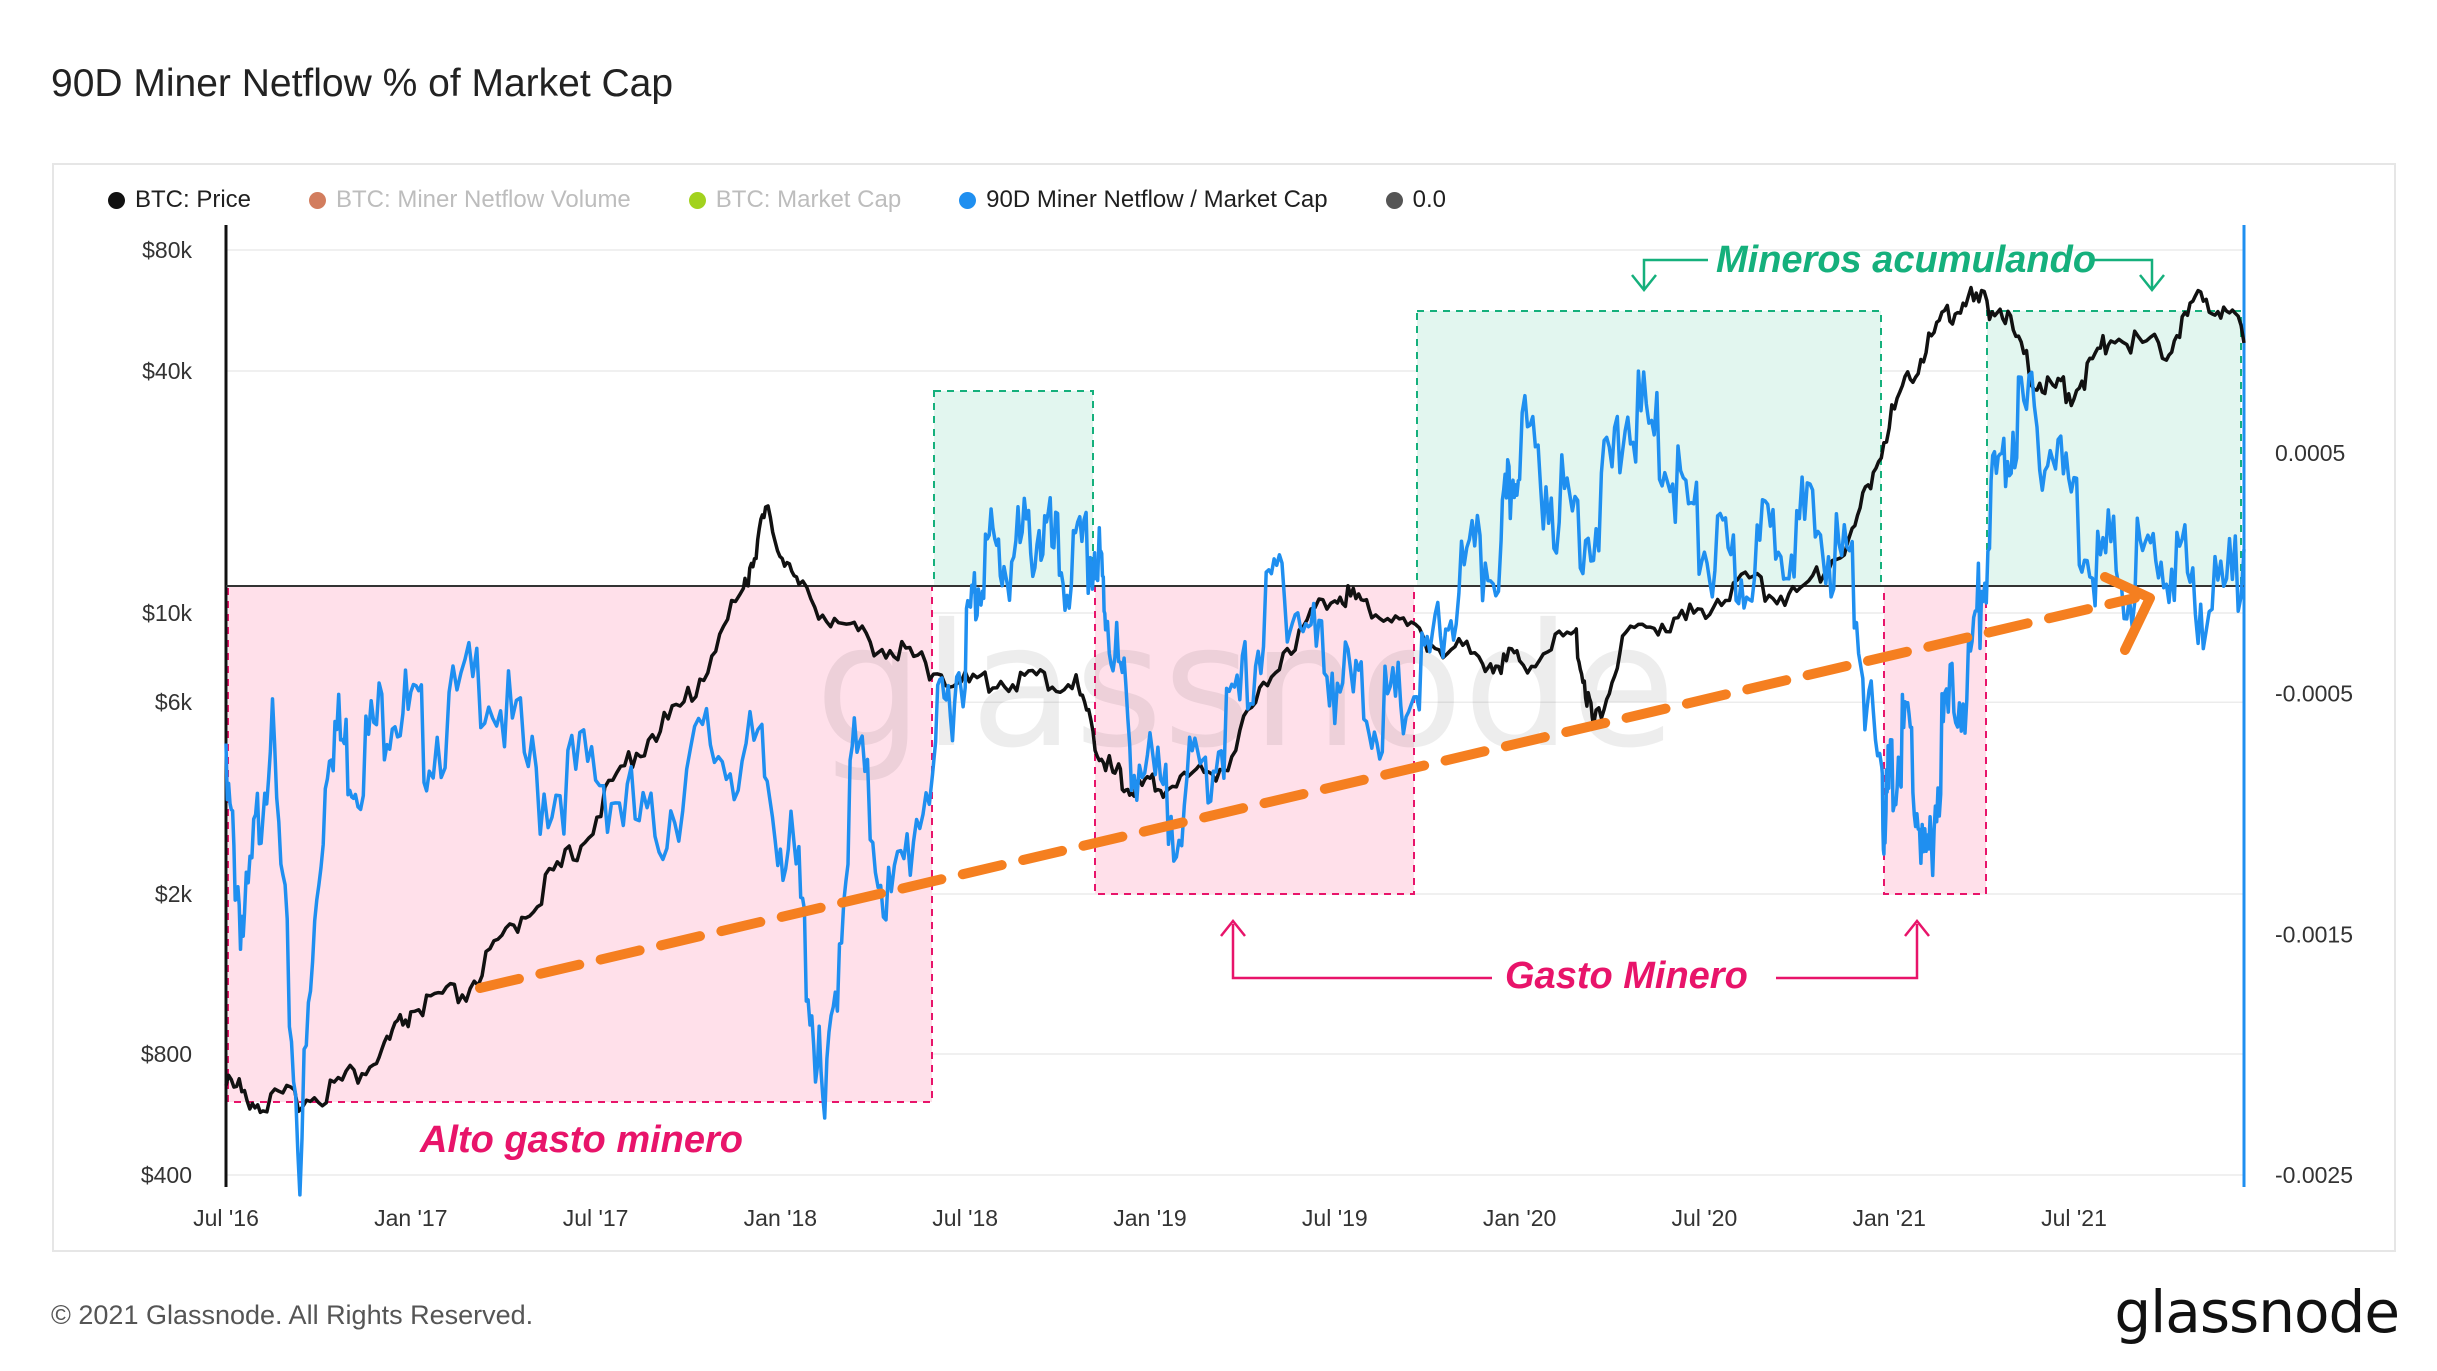  Describe the element at coordinates (1847, 952) in the screenshot. I see `spend-bracket-right` at that location.